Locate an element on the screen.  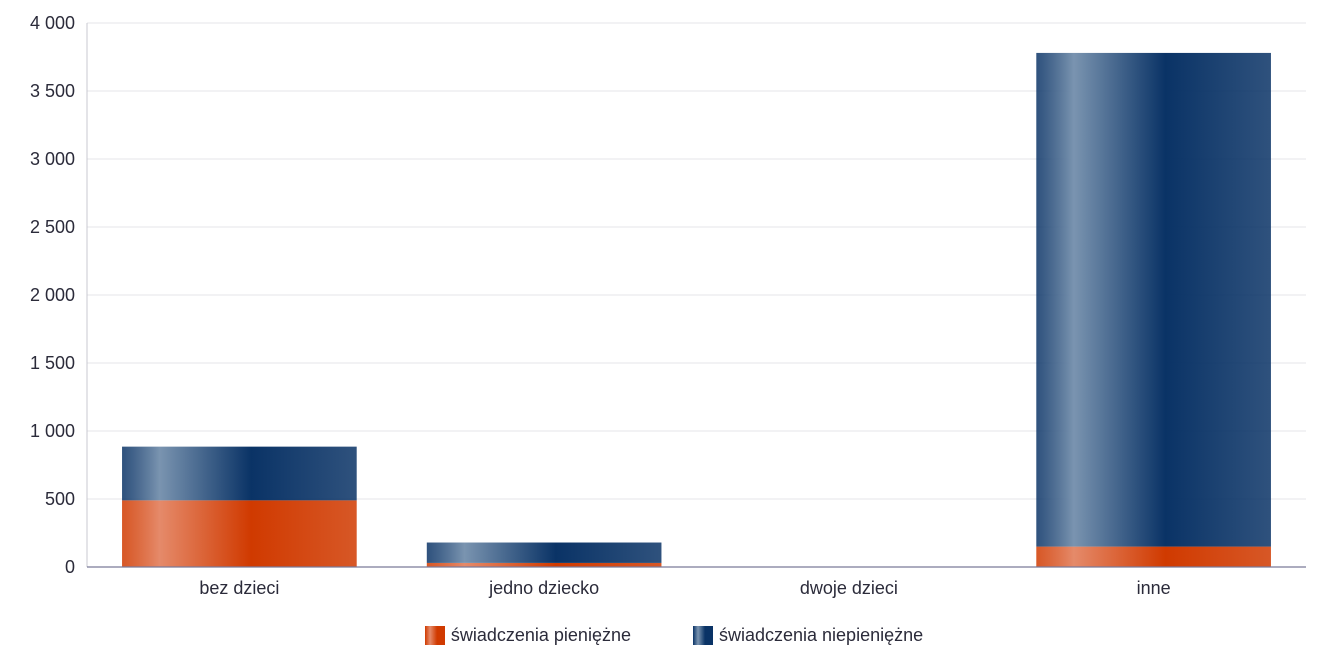
legend-label: świadczenia niepieniężne is located at coordinates (821, 634).